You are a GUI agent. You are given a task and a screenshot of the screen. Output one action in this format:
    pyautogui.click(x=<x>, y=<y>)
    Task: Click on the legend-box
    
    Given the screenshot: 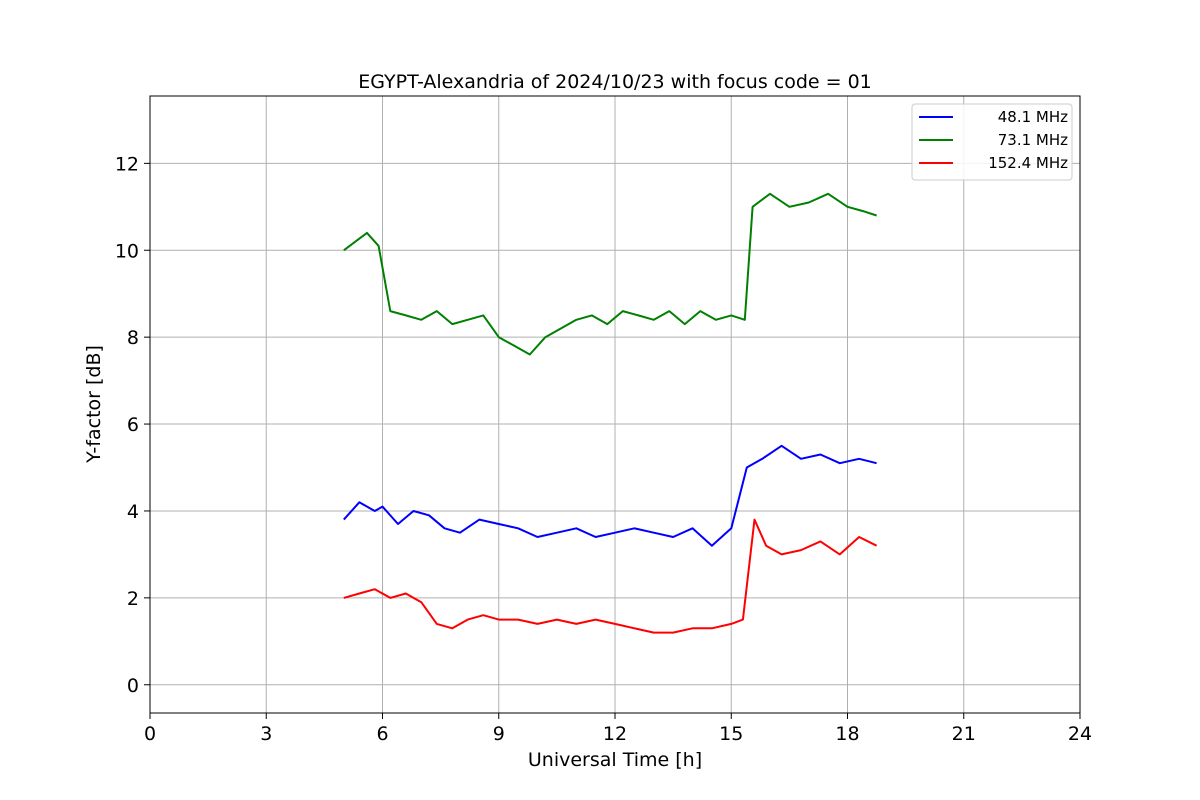 What is the action you would take?
    pyautogui.click(x=992, y=142)
    